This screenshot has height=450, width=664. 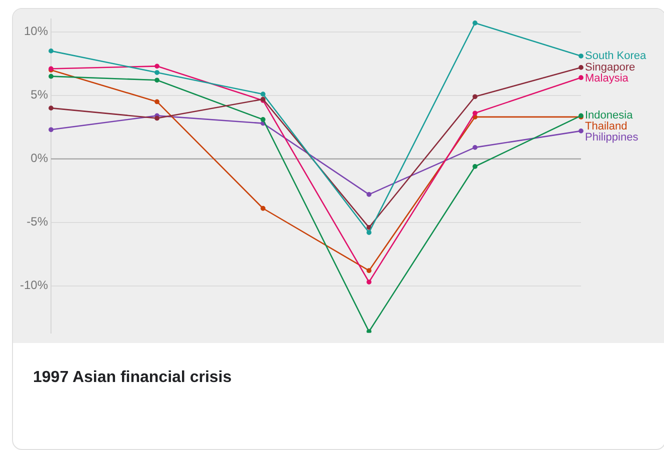 What do you see at coordinates (606, 126) in the screenshot?
I see `series-label: Thailand` at bounding box center [606, 126].